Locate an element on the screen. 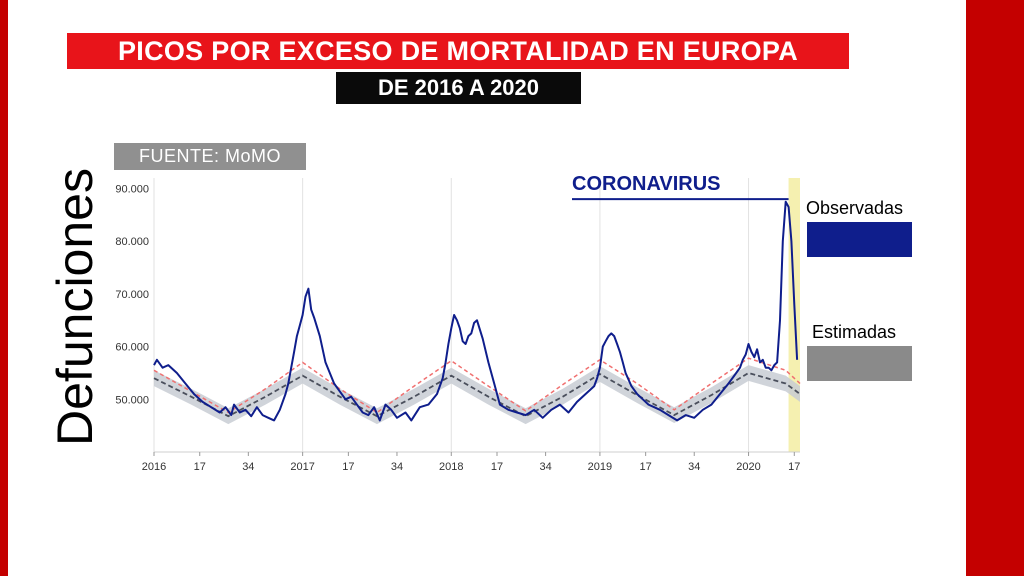 This screenshot has width=1024, height=576. y-tick-label: 70.000 is located at coordinates (132, 295).